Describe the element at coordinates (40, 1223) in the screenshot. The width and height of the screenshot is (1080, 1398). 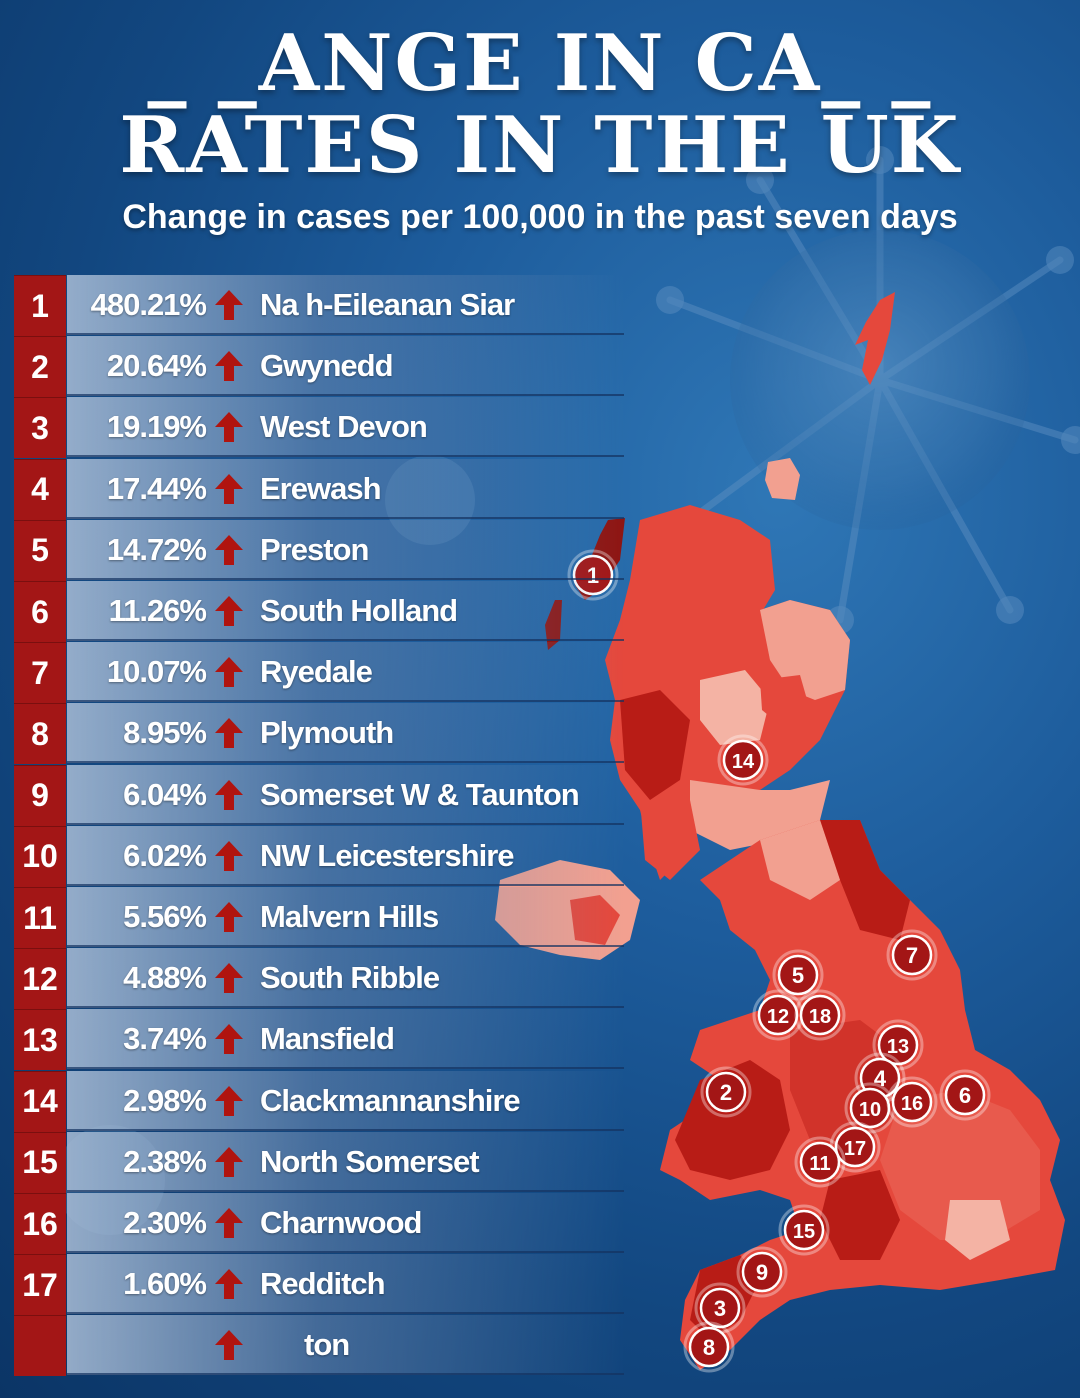
I see `rank-number: 16` at that location.